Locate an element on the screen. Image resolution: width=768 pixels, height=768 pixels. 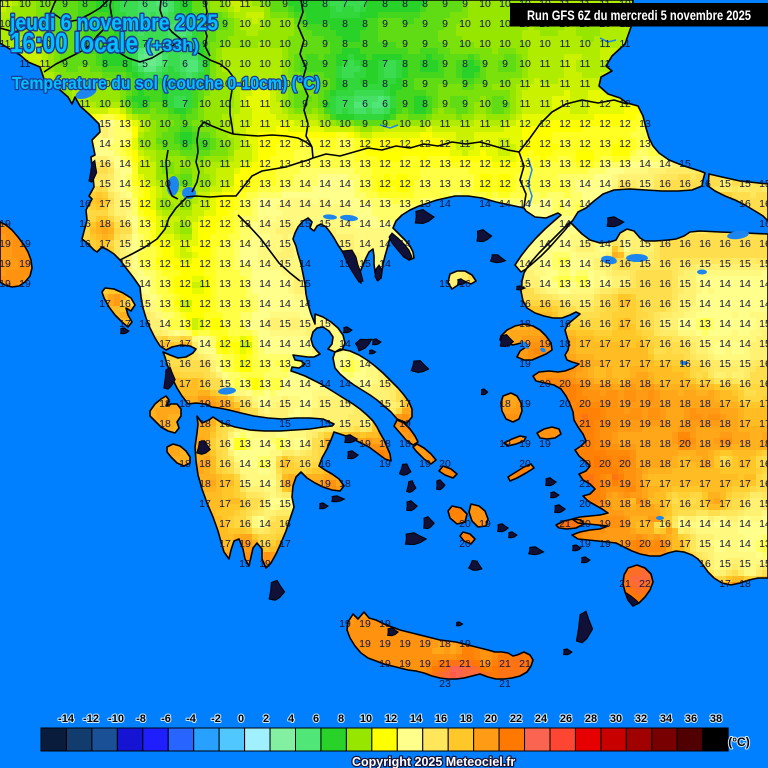
svg-text: 7 is located at coordinates (345, 5).